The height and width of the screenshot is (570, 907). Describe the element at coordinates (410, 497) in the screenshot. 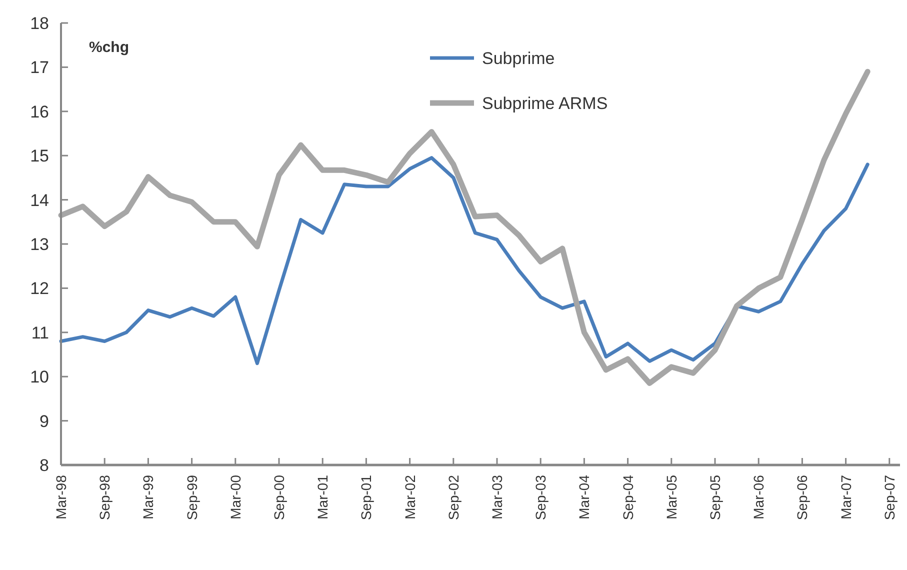

I see `x-tick-label: Mar-02` at that location.